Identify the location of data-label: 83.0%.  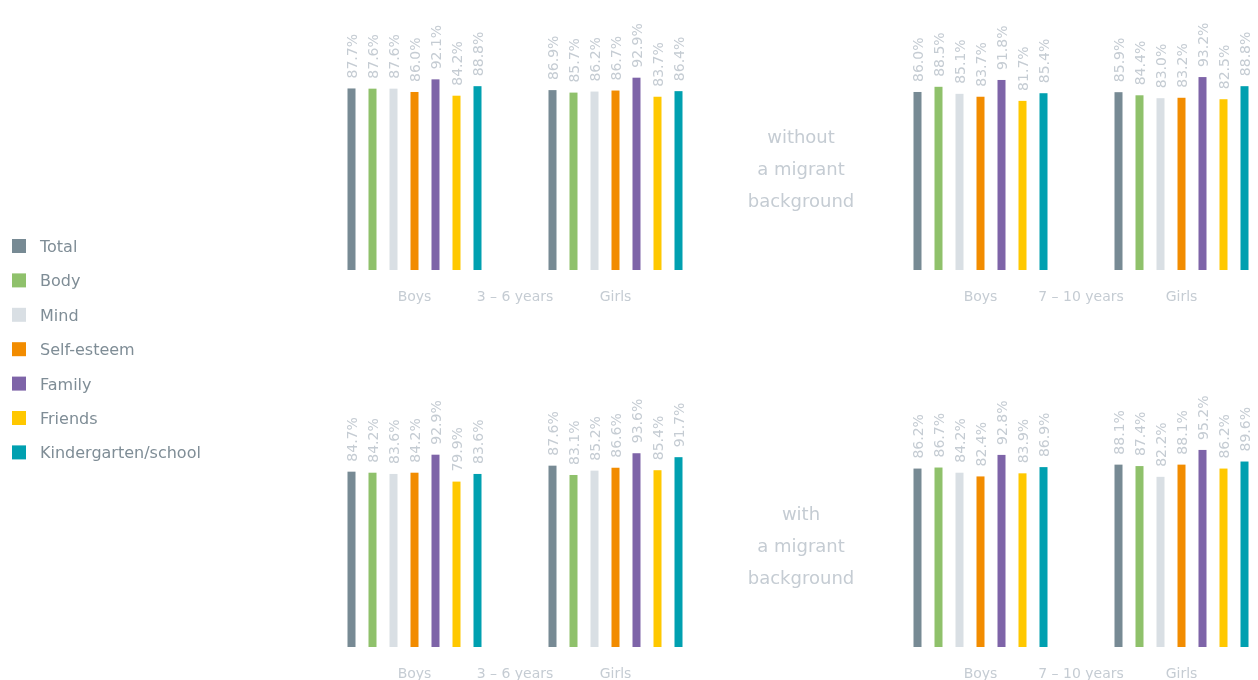
(1160, 66).